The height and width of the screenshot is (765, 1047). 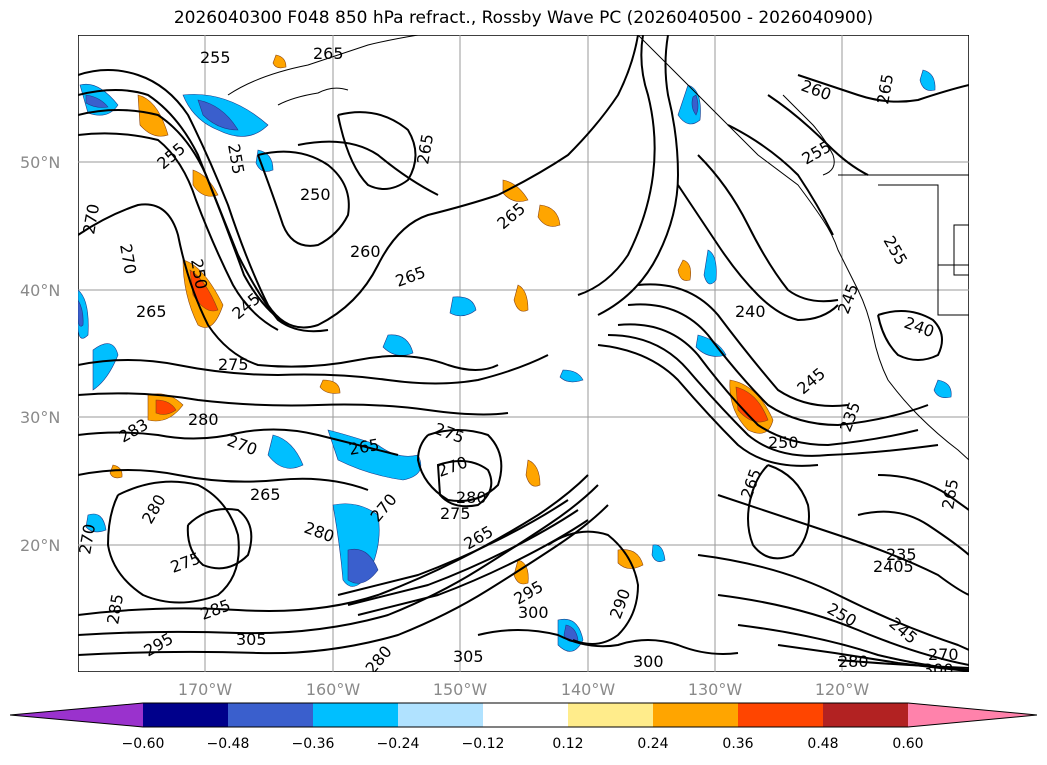 I want to click on lon-label-150w: 150°W, so click(x=460, y=689).